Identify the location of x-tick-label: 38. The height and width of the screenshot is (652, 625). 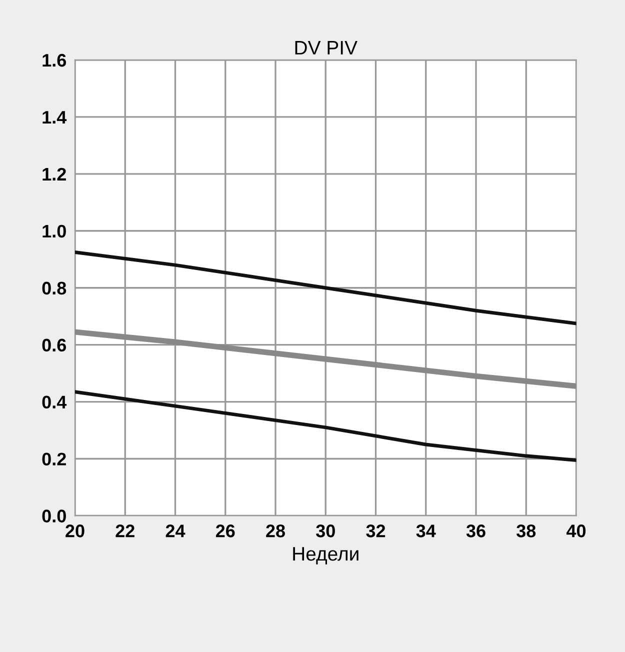
(526, 531).